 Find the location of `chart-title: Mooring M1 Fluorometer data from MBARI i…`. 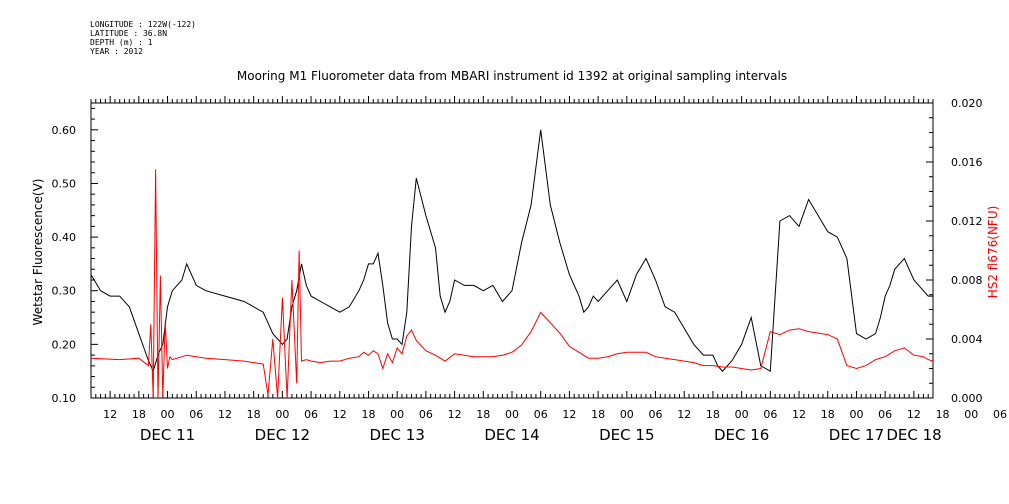

chart-title: Mooring M1 Fluorometer data from MBARI i… is located at coordinates (512, 76).